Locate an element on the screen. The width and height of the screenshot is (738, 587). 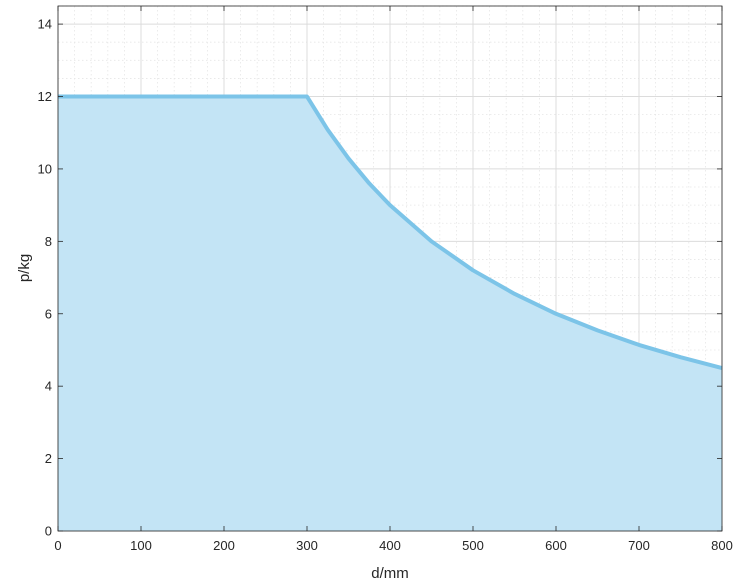
x-tick-label: 100 is located at coordinates (141, 545).